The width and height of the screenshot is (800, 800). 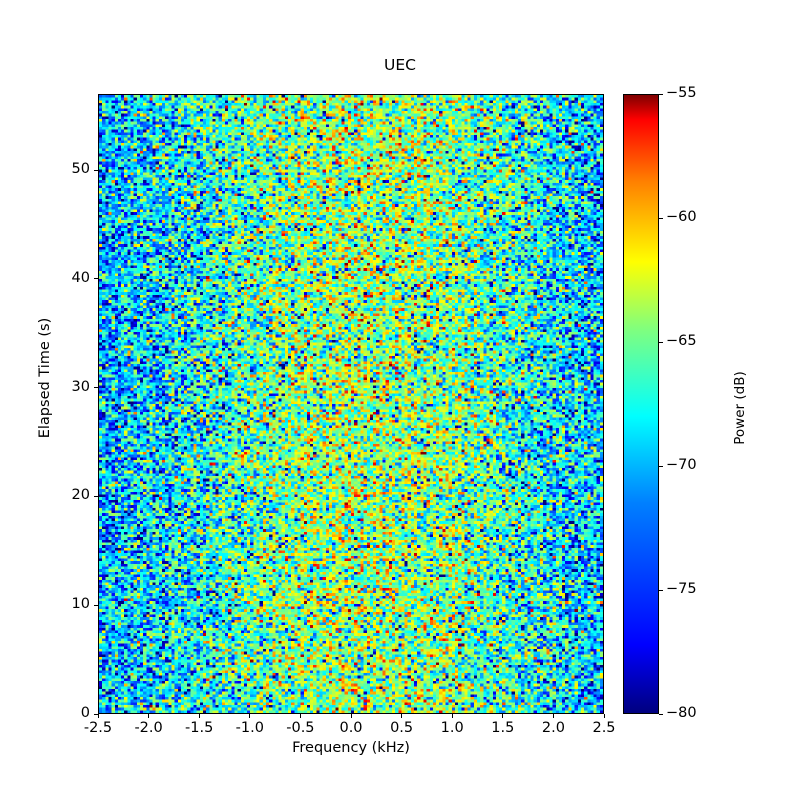 What do you see at coordinates (65, 496) in the screenshot?
I see `y-tick-label-wrap: 20` at bounding box center [65, 496].